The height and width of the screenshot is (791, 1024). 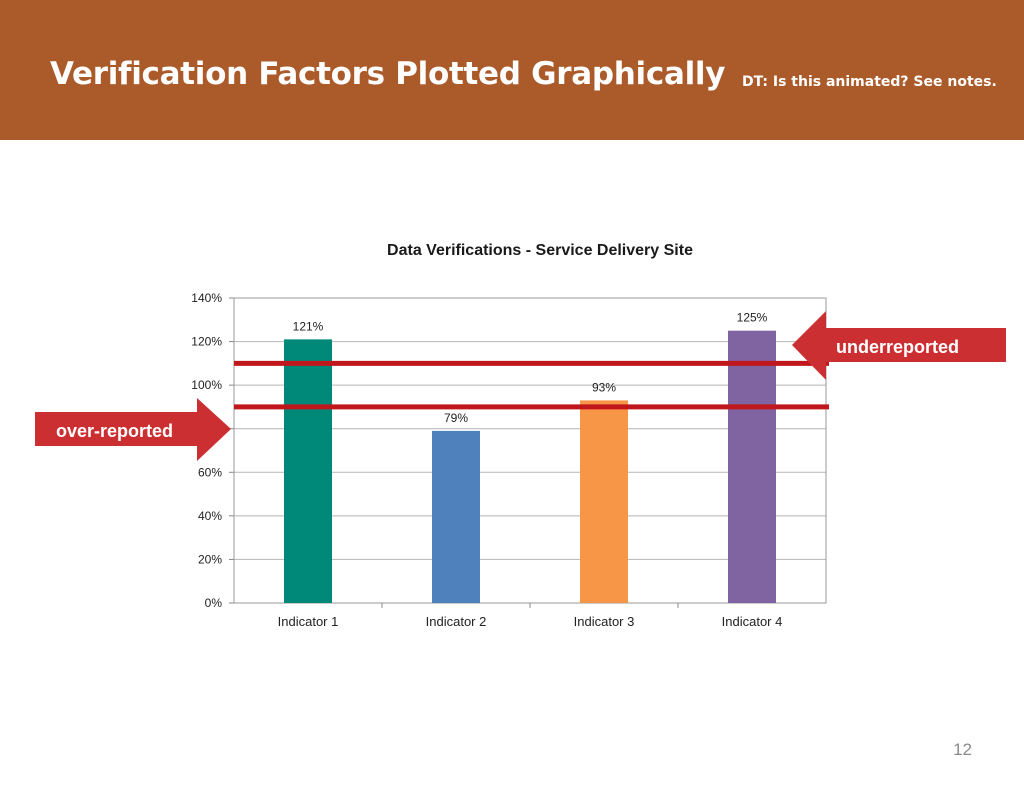 I want to click on x-tick-label: Indicator 2, so click(x=456, y=621).